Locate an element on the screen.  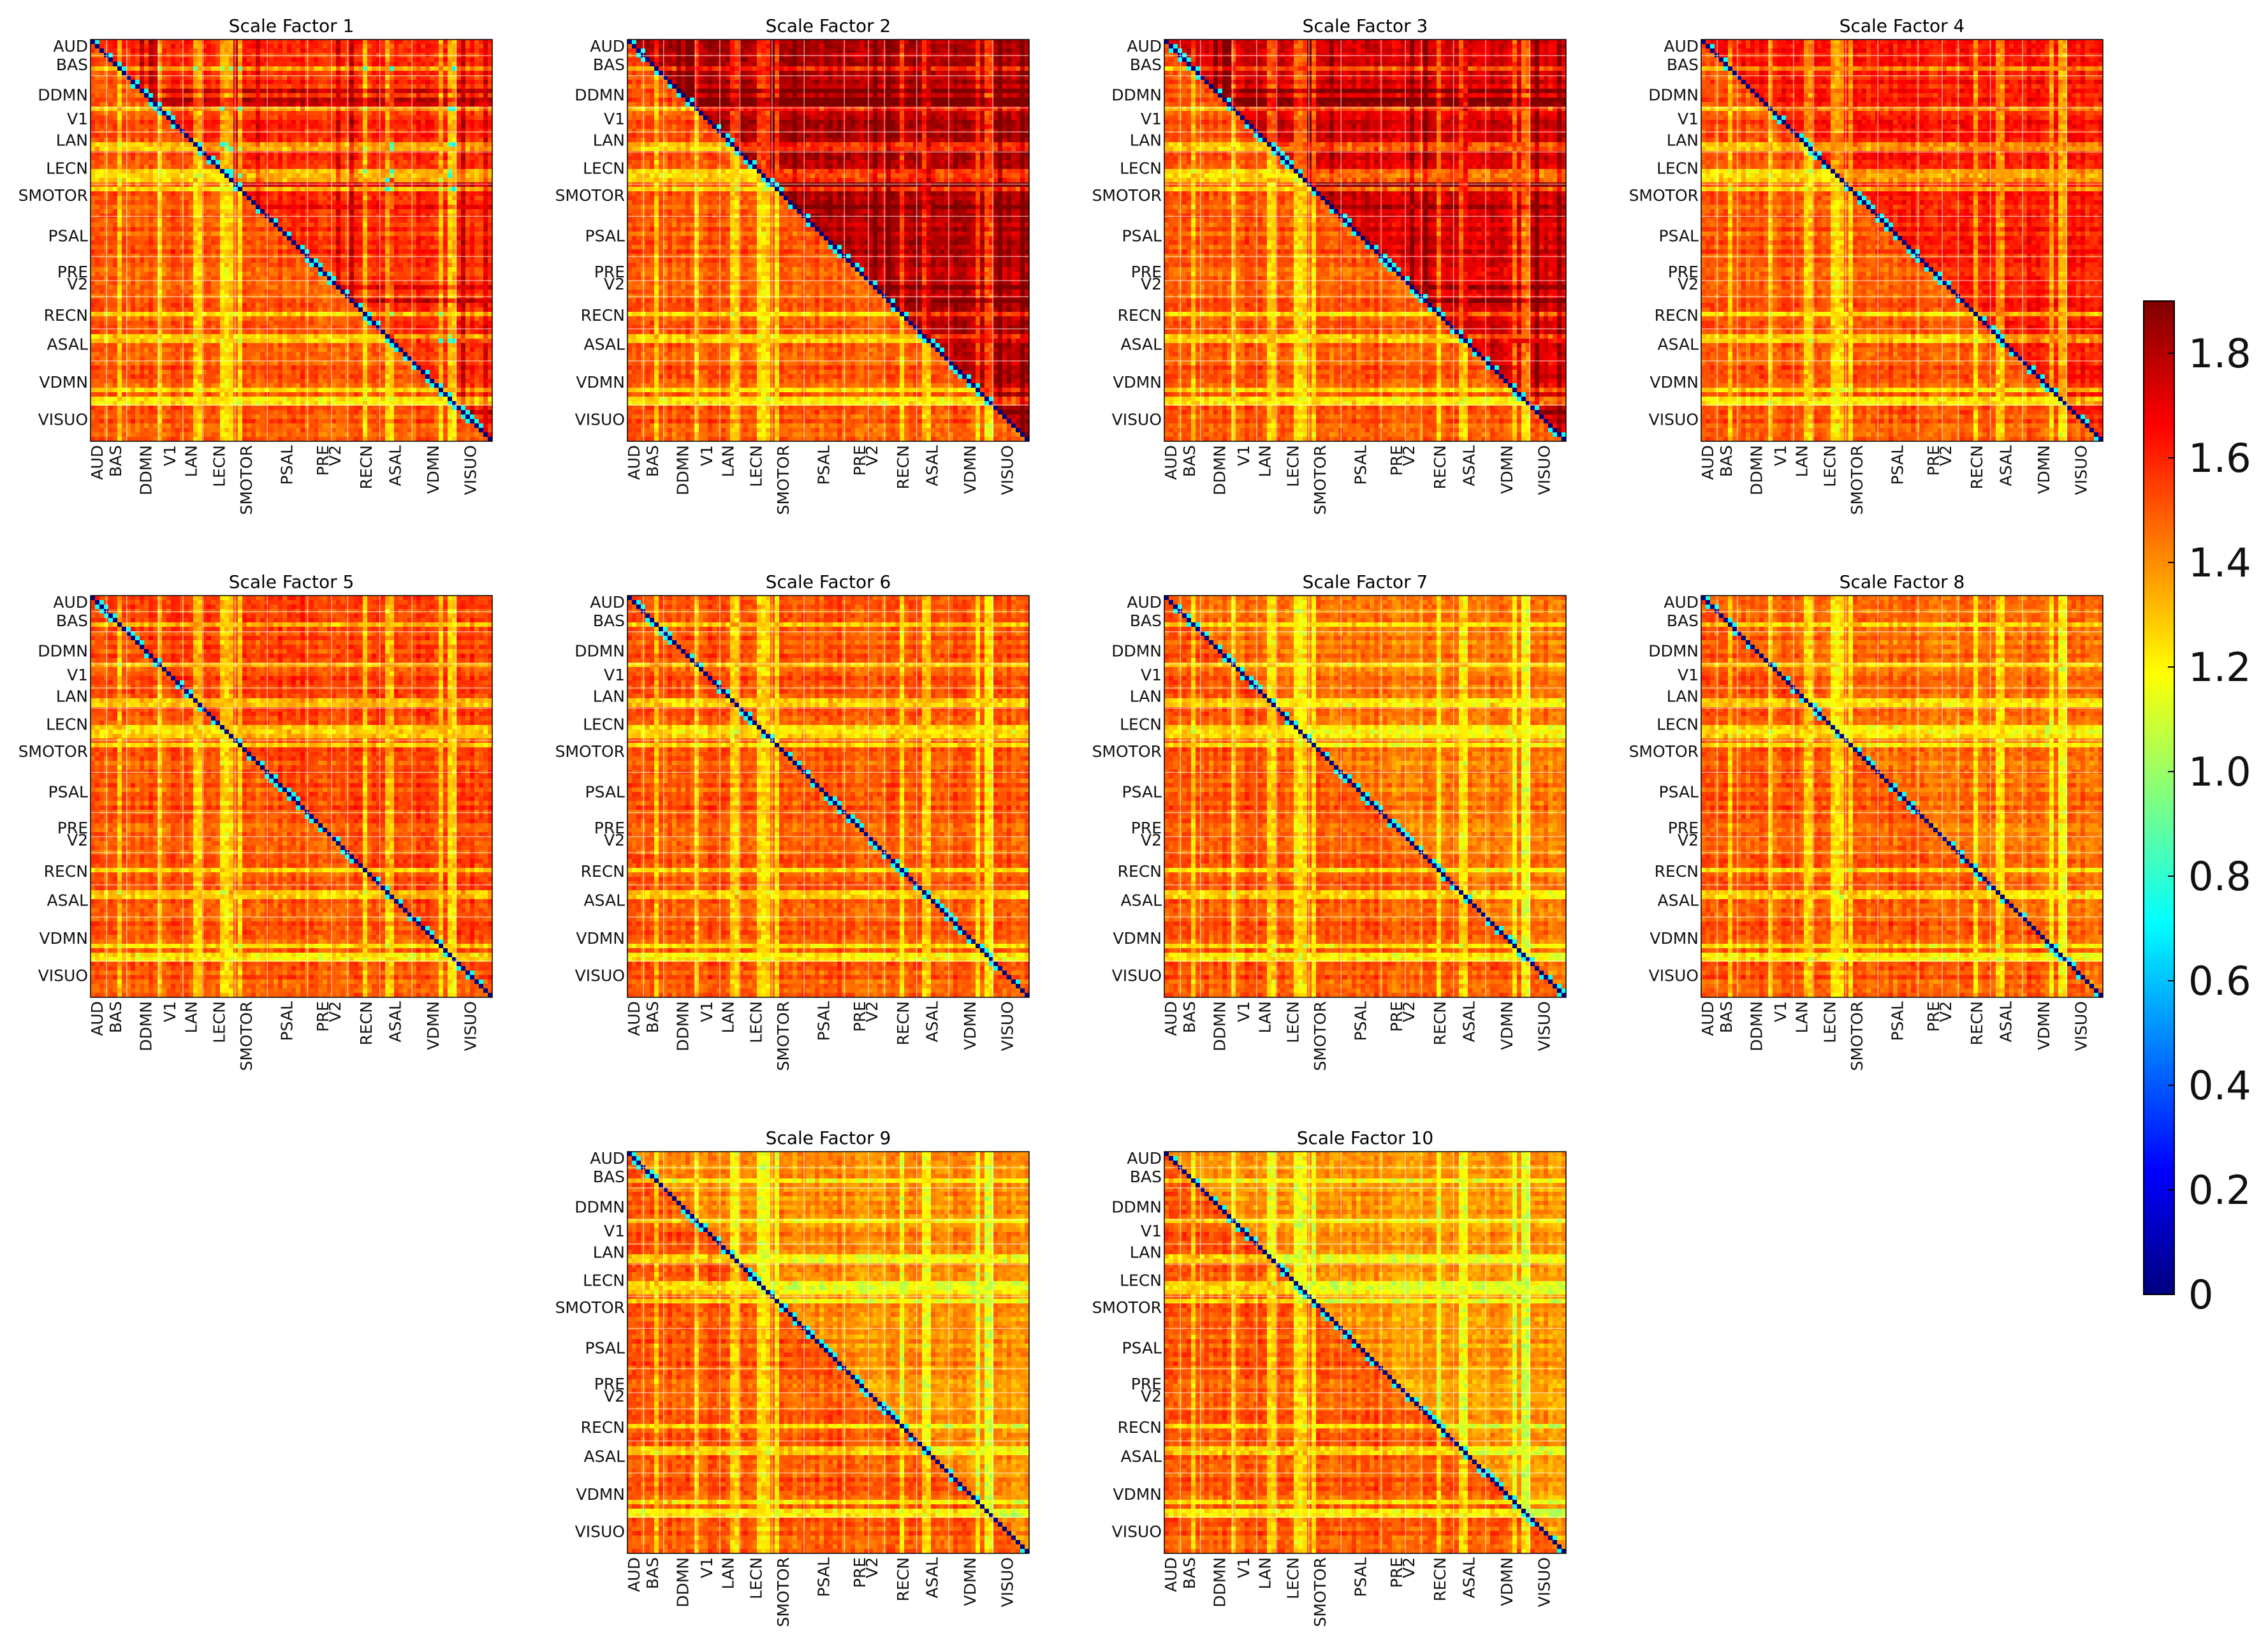
column-tick-label: V1 is located at coordinates (1243, 1011).